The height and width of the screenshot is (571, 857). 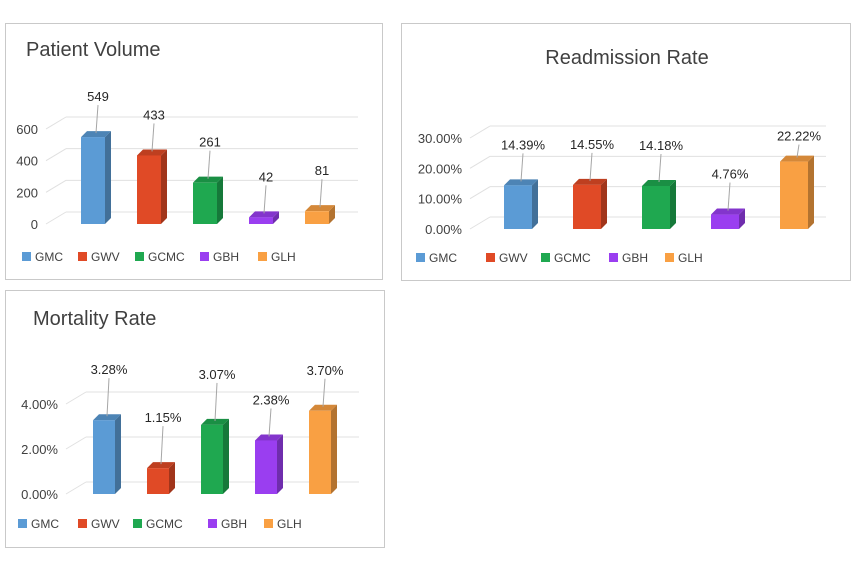 I want to click on y-tick-label: 600, so click(x=27, y=129).